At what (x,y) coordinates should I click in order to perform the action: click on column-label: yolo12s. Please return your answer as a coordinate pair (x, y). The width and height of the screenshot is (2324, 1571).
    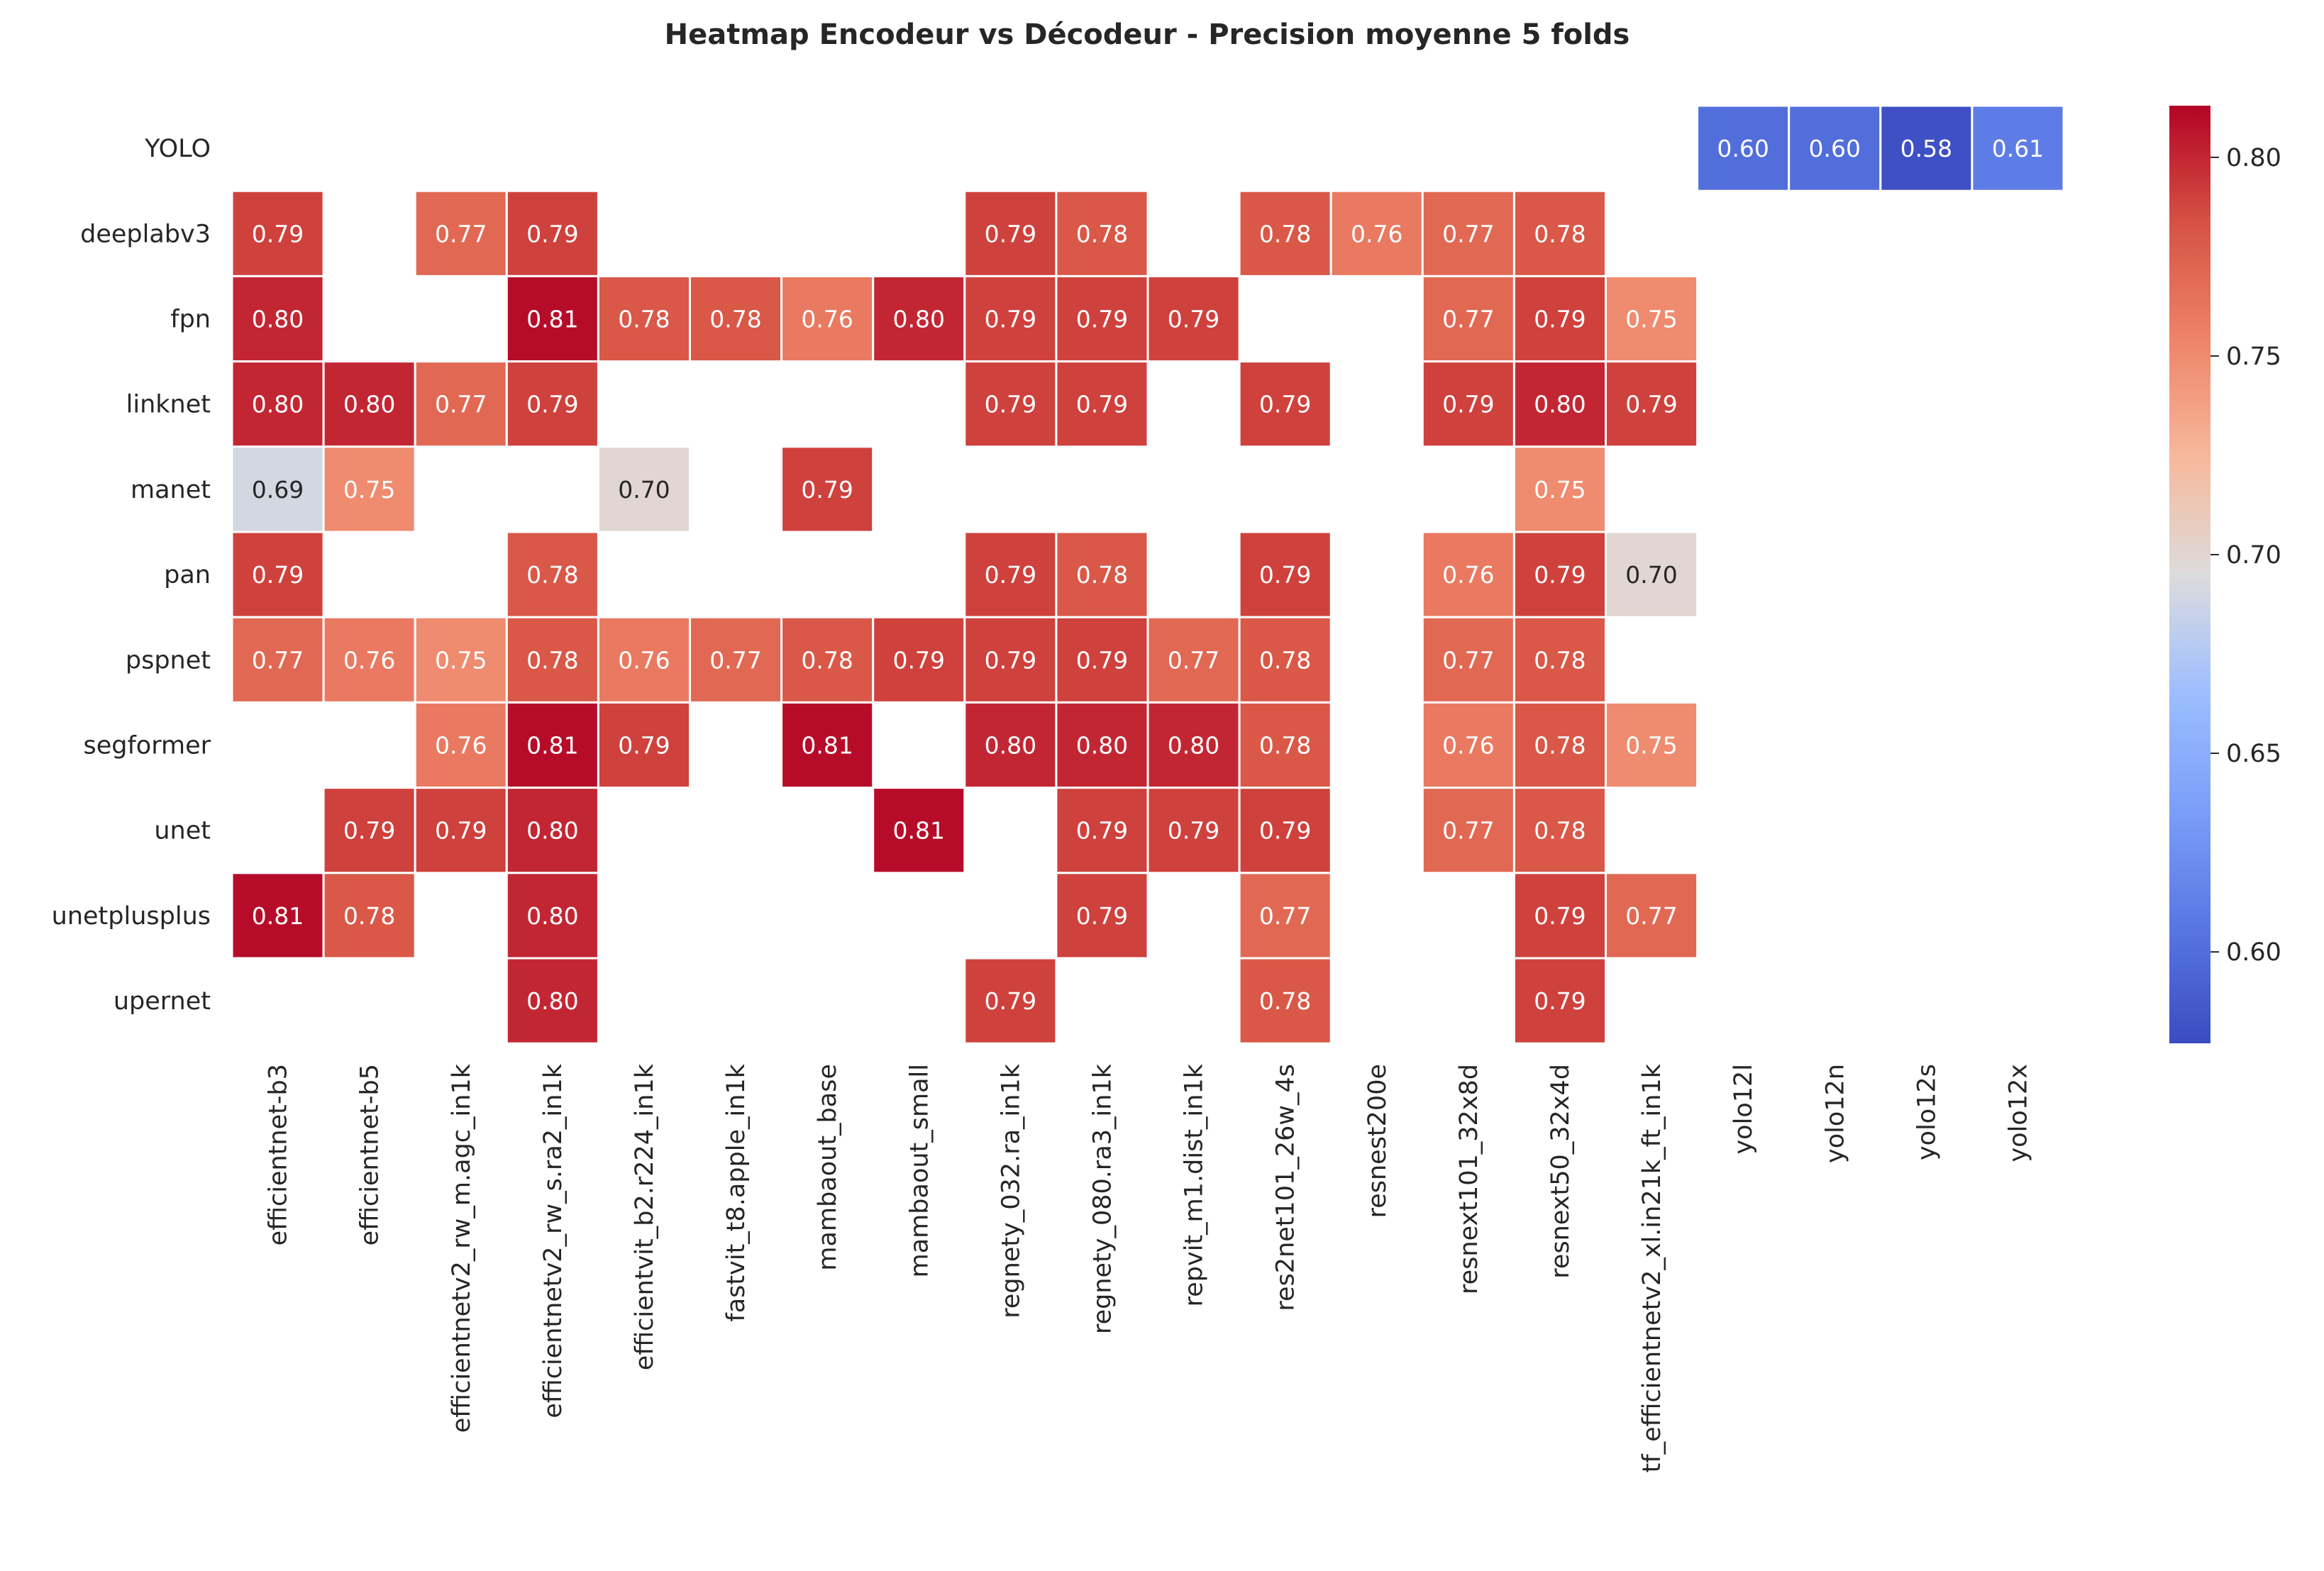
    Looking at the image, I should click on (1927, 1112).